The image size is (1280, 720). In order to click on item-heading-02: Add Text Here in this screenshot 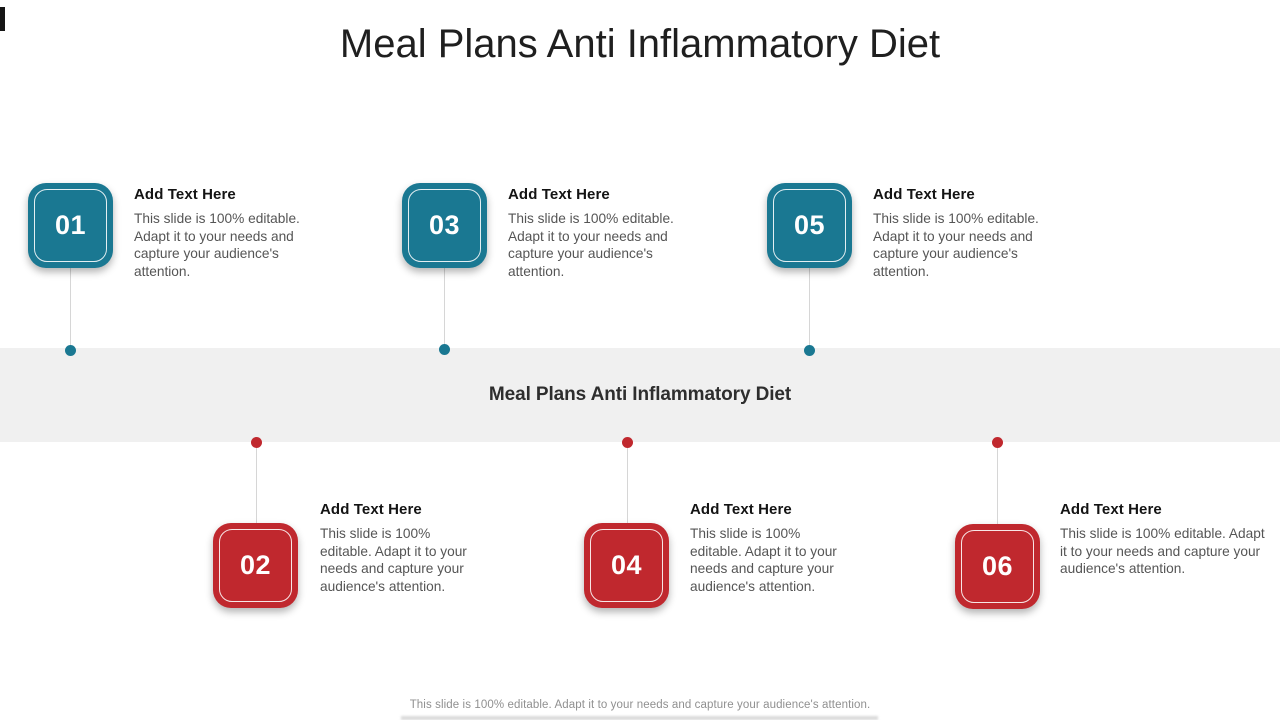, I will do `click(371, 509)`.